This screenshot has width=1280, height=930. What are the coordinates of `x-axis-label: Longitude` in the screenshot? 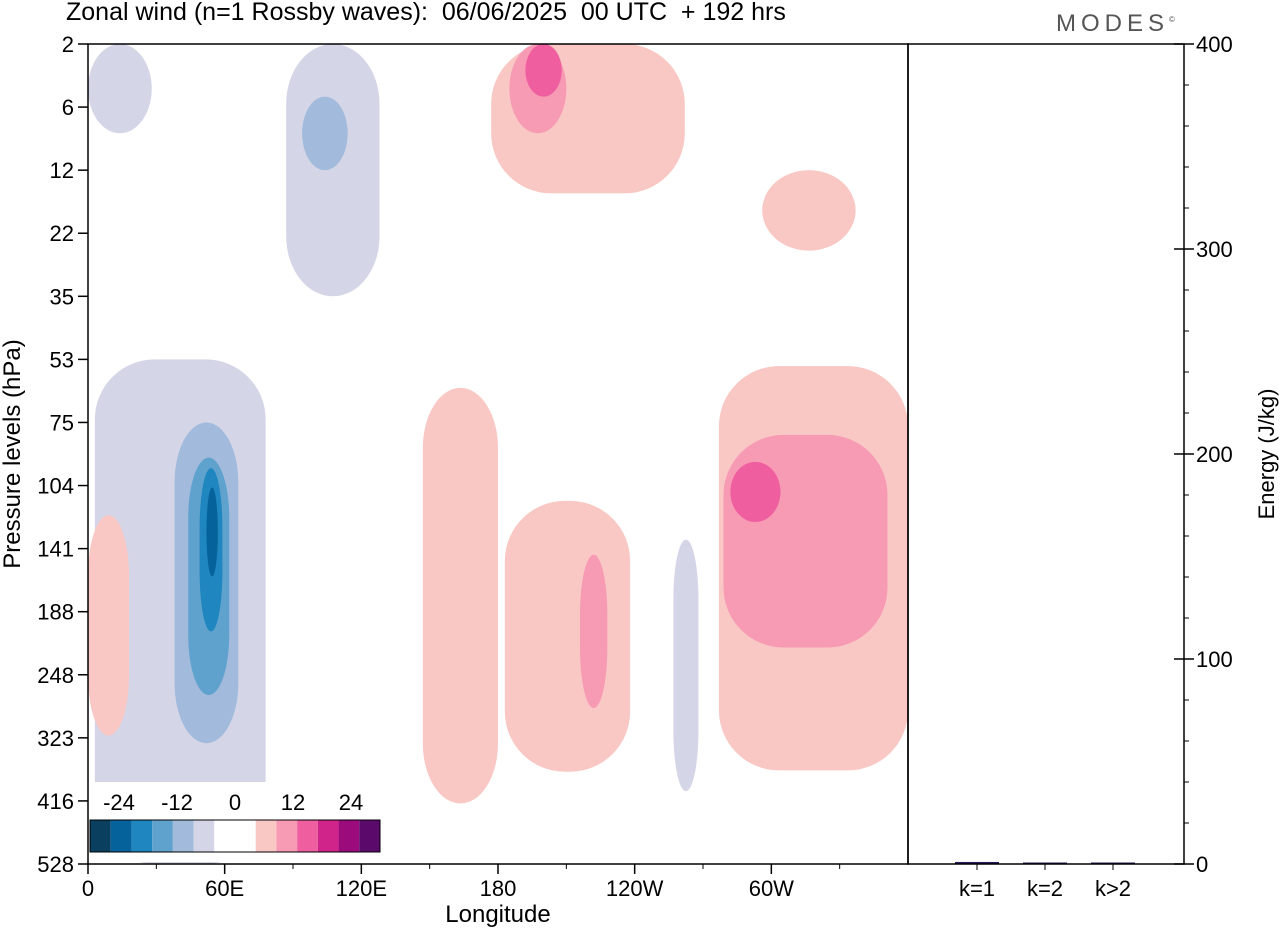 It's located at (497, 914).